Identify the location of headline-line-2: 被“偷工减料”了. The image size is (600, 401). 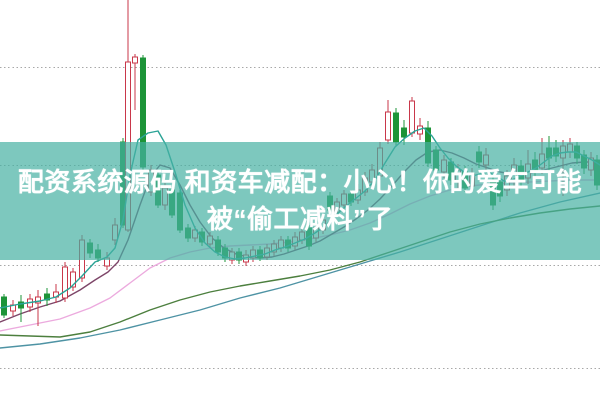
(299, 219).